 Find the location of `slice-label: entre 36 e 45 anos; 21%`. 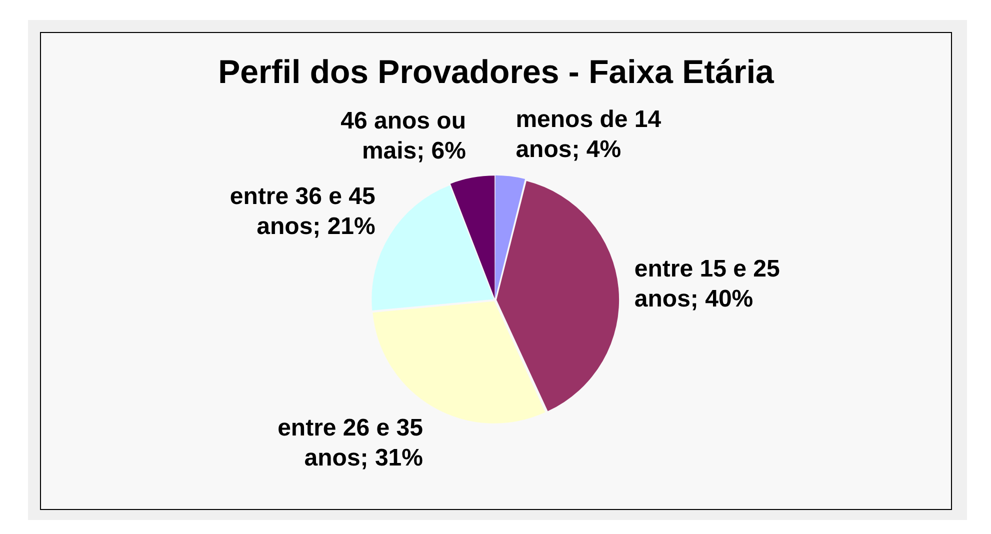

slice-label: entre 36 e 45 anos; 21% is located at coordinates (303, 211).